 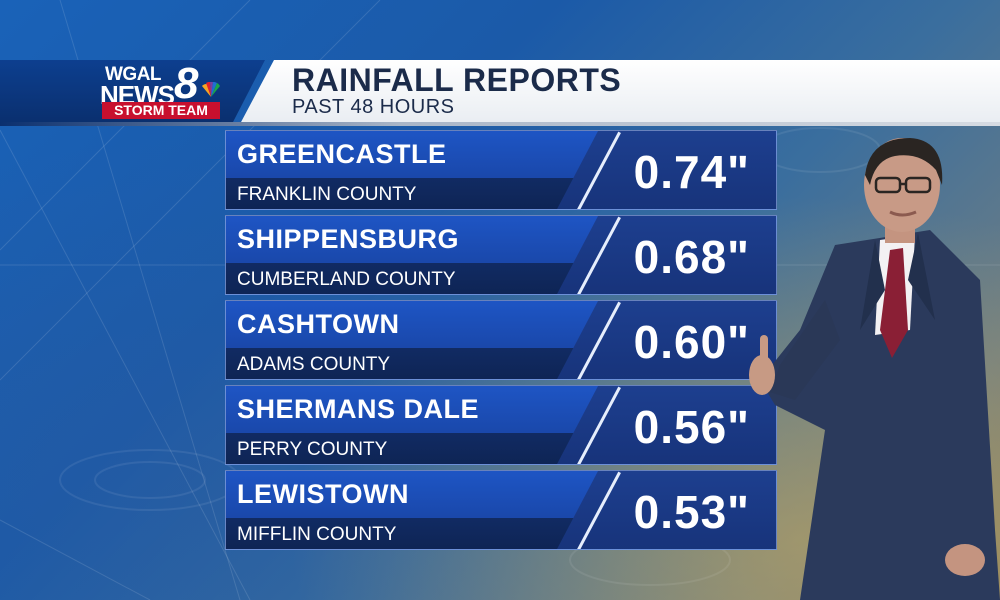 I want to click on rainfall-amount: 0.56", so click(x=691, y=427).